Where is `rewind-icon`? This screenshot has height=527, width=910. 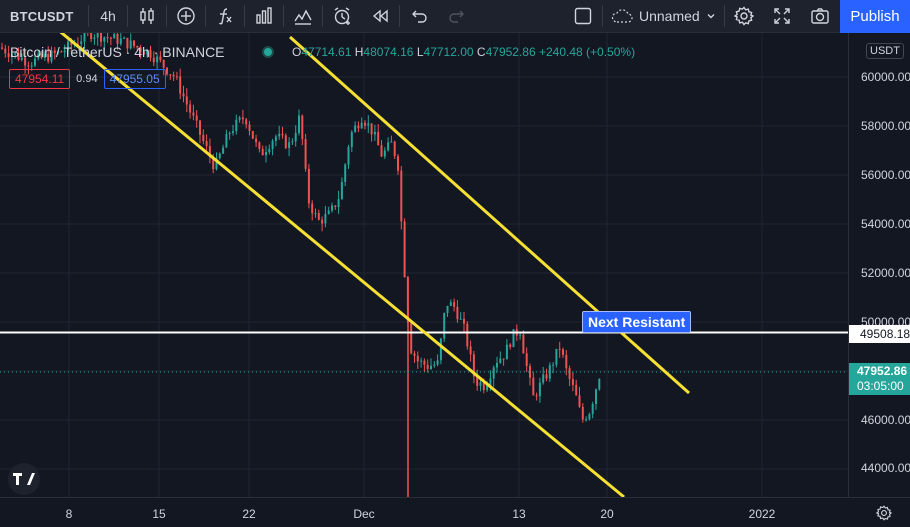
rewind-icon is located at coordinates (380, 16).